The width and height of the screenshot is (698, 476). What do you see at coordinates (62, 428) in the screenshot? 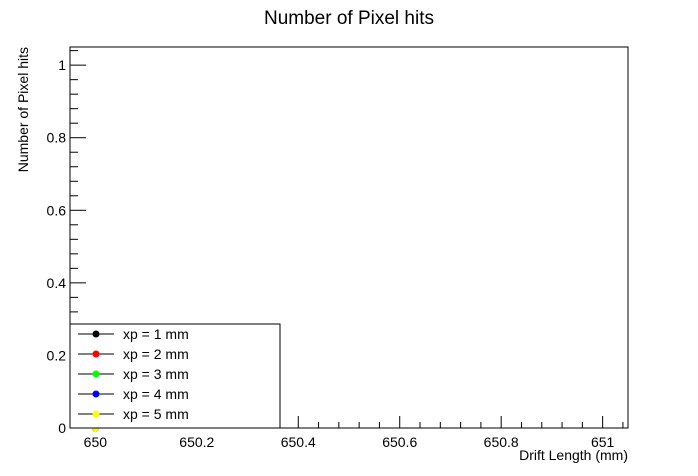
I see `y-tick-label: 0` at bounding box center [62, 428].